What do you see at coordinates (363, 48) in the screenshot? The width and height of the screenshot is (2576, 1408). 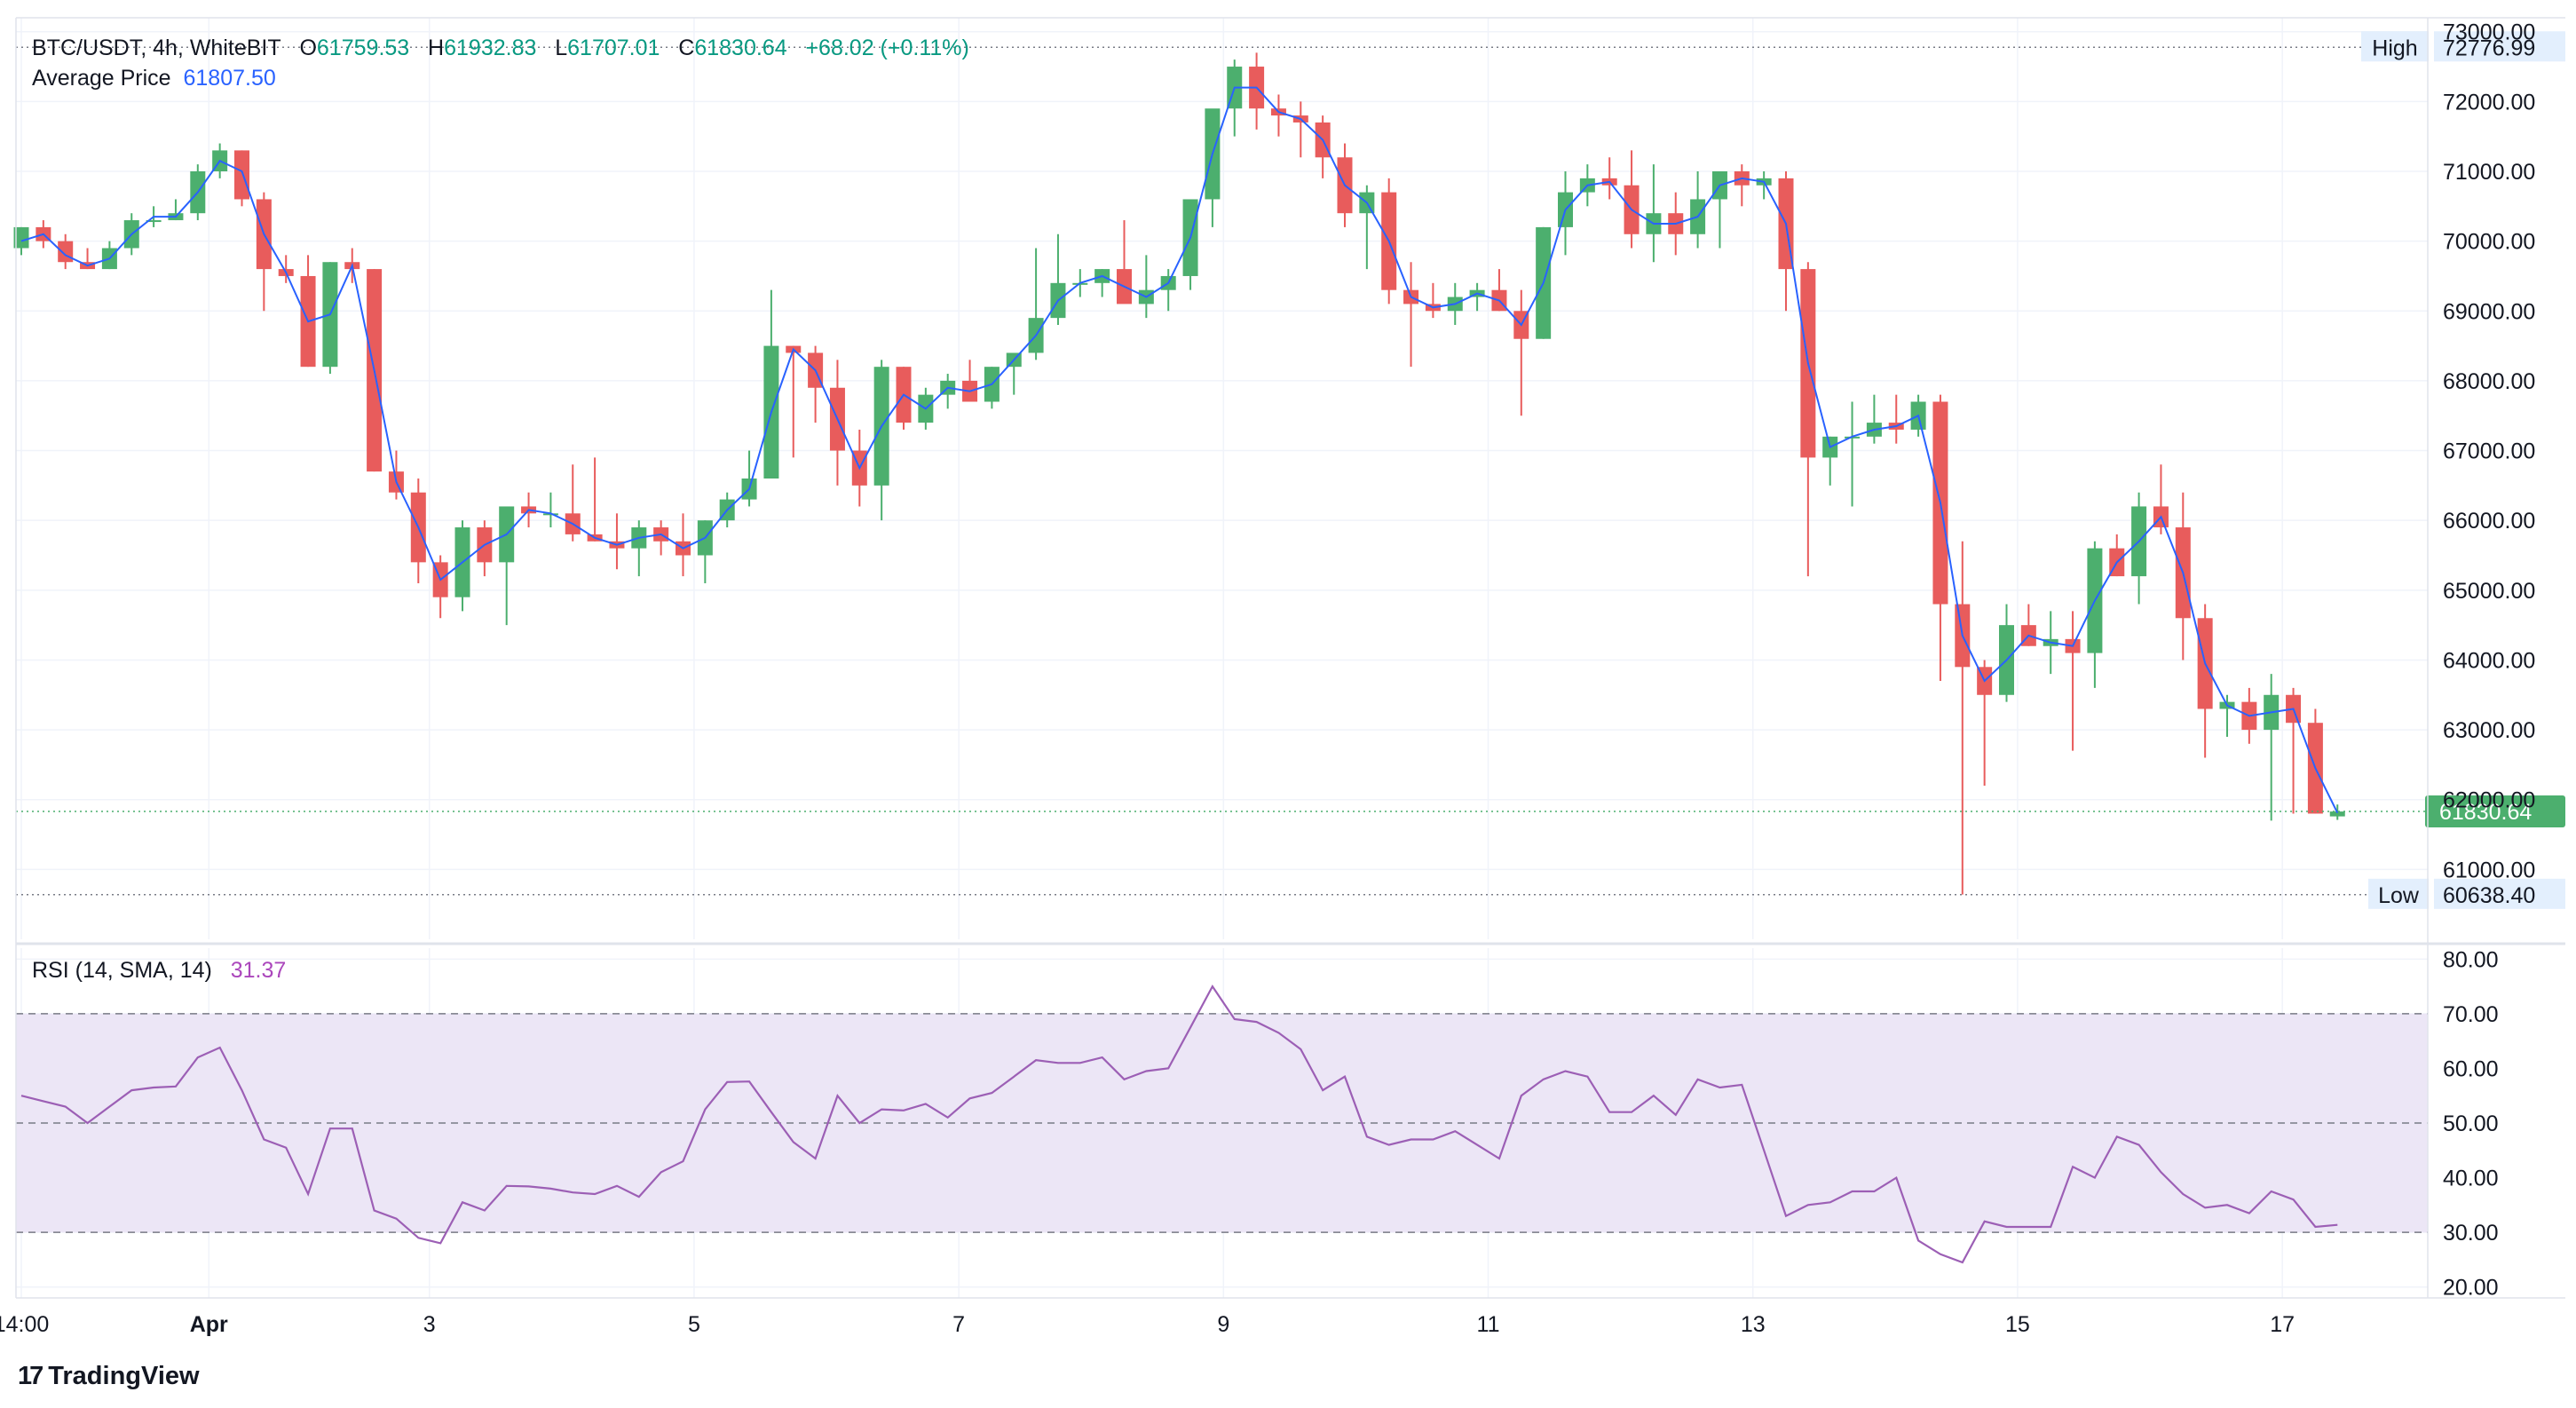 I see `open-value: 61759.53` at bounding box center [363, 48].